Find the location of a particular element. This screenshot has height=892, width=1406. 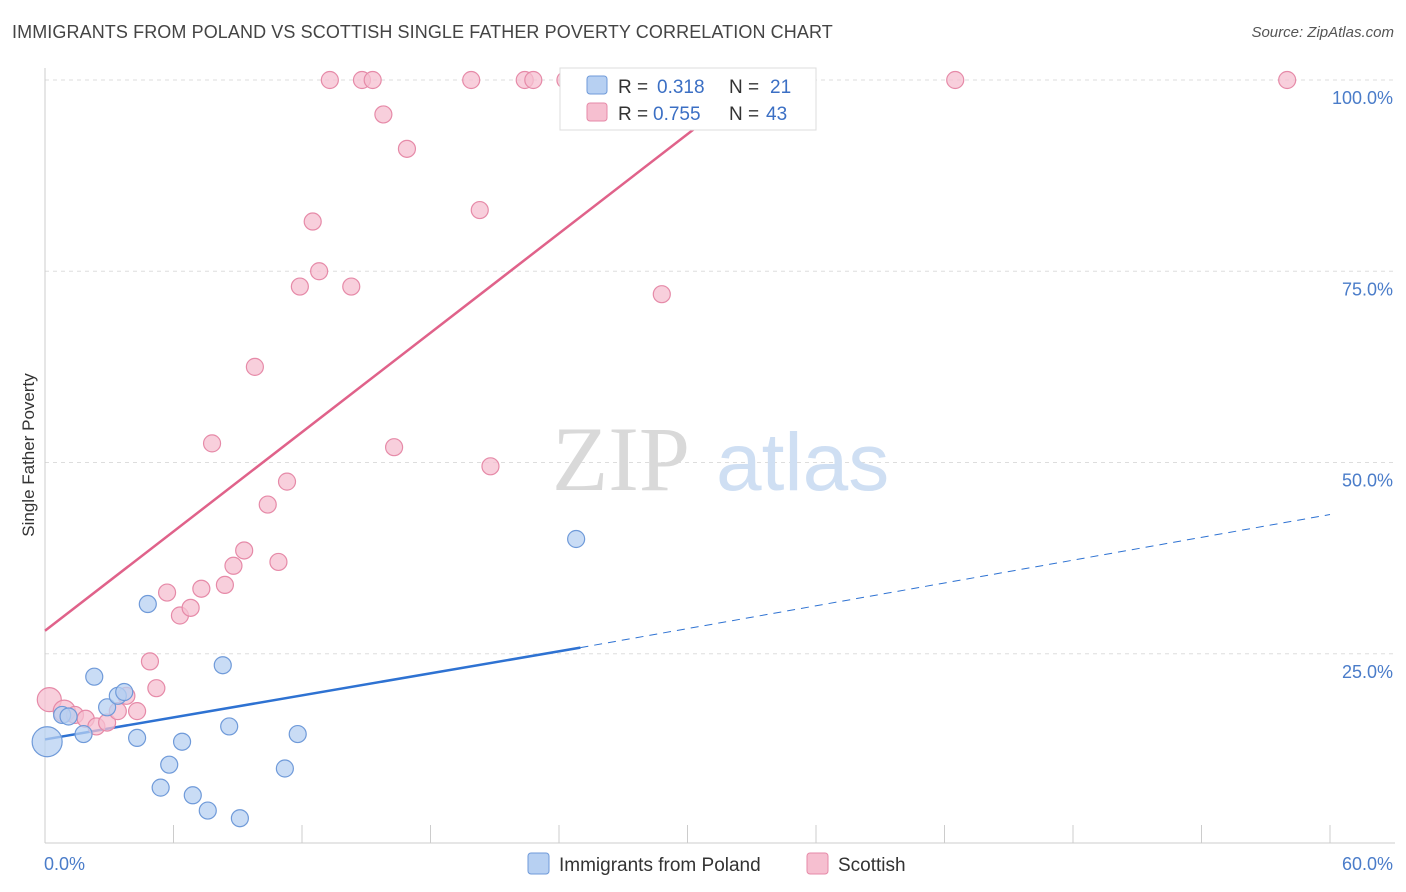

legend-scottish-swatch is located at coordinates (817, 863).